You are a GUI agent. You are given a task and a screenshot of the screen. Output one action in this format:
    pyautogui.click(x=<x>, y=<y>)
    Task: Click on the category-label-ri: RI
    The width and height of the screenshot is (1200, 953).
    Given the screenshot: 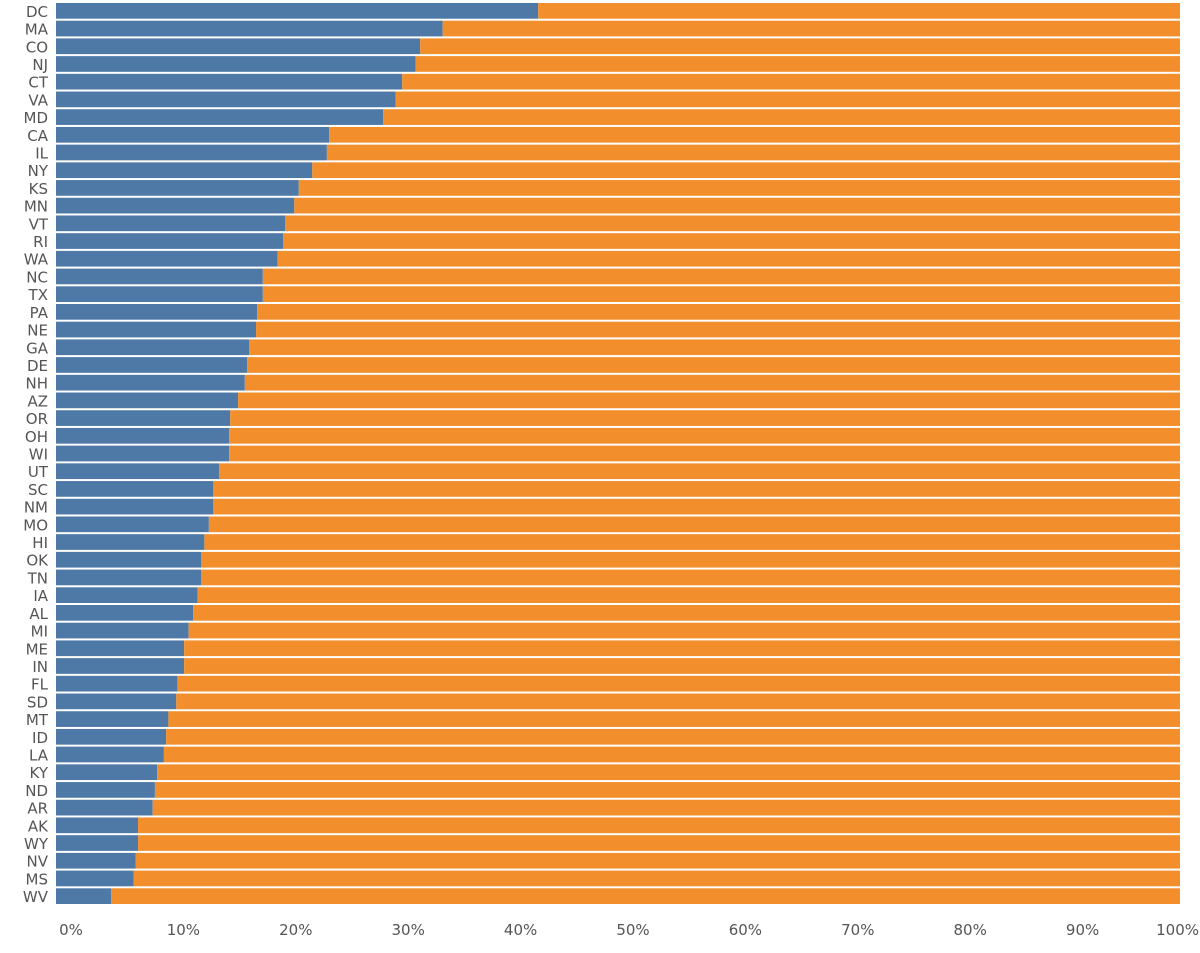 What is the action you would take?
    pyautogui.click(x=40, y=242)
    